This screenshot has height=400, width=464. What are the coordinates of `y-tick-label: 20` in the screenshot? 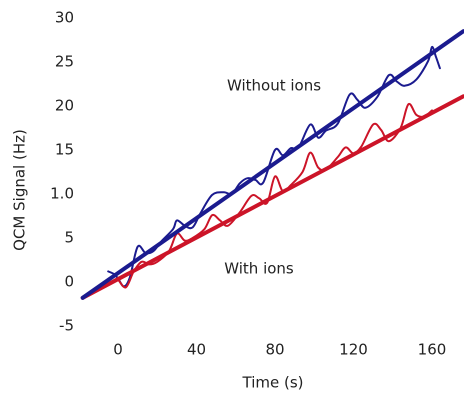 It's located at (64, 106).